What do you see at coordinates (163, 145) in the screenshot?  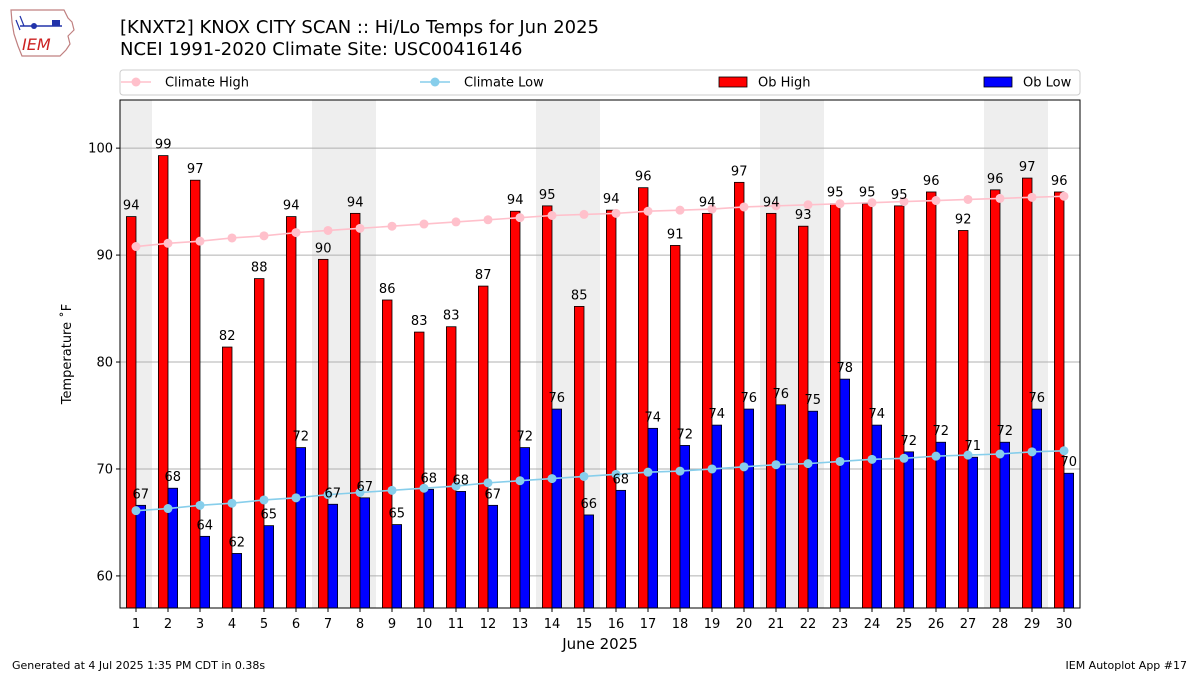 I see `ob-high-label: 99` at bounding box center [163, 145].